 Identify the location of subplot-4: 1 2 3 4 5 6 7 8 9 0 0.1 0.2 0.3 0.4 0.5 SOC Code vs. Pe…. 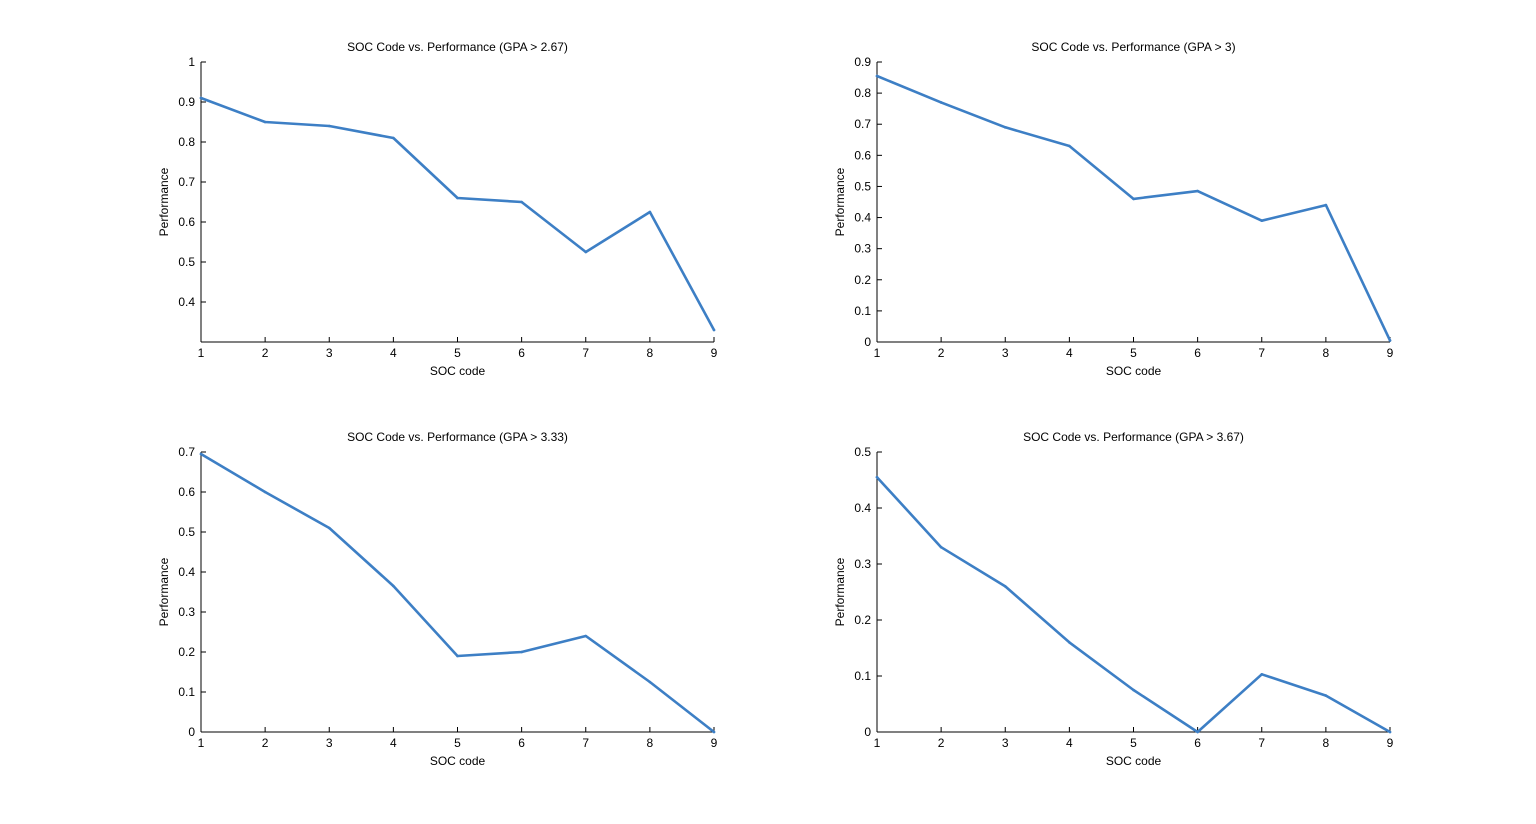
(1113, 599).